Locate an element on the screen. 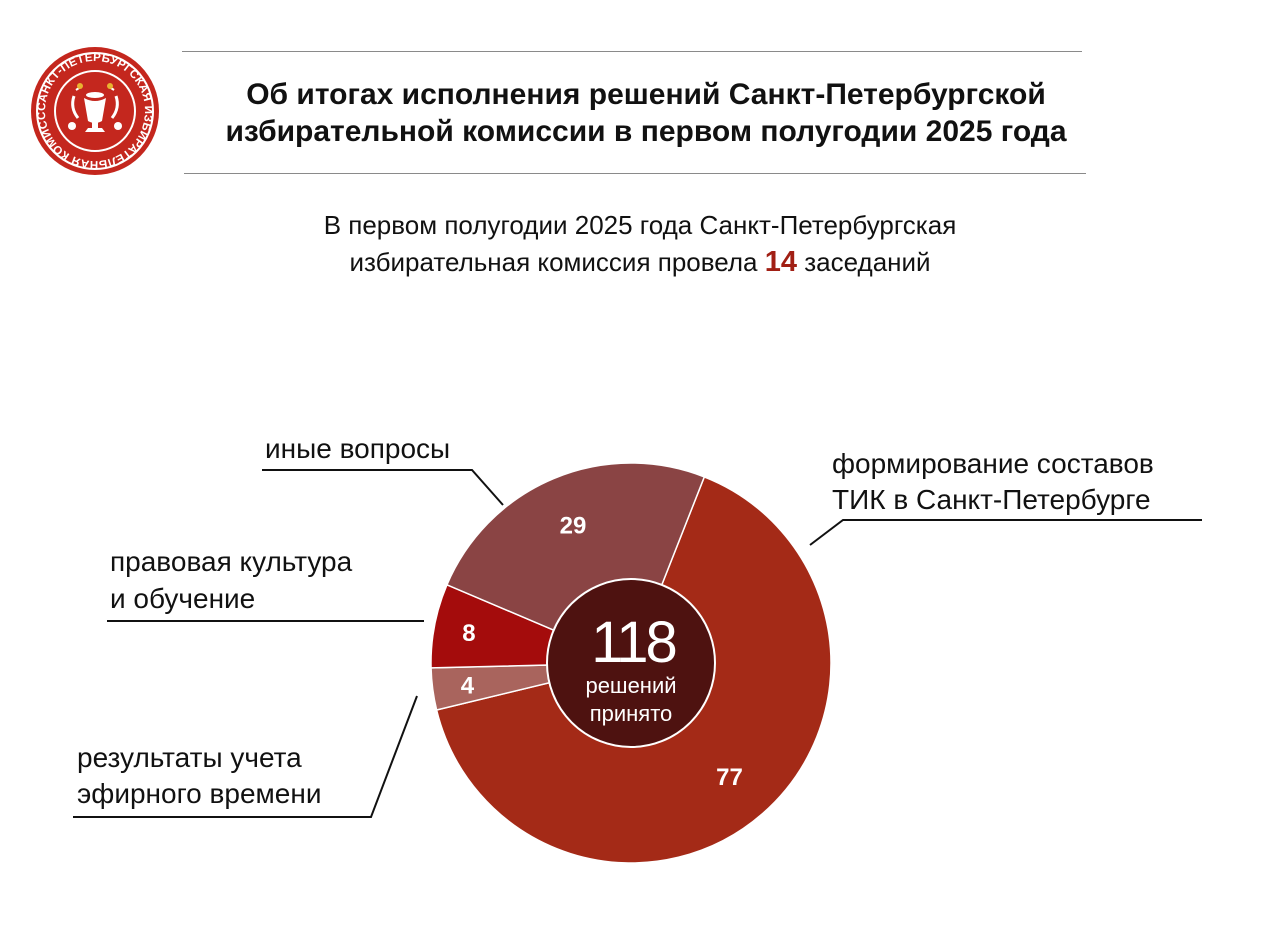 Image resolution: width=1280 pixels, height=948 pixels. category-label-legal-culture-line-2: и обучение is located at coordinates (182, 598).